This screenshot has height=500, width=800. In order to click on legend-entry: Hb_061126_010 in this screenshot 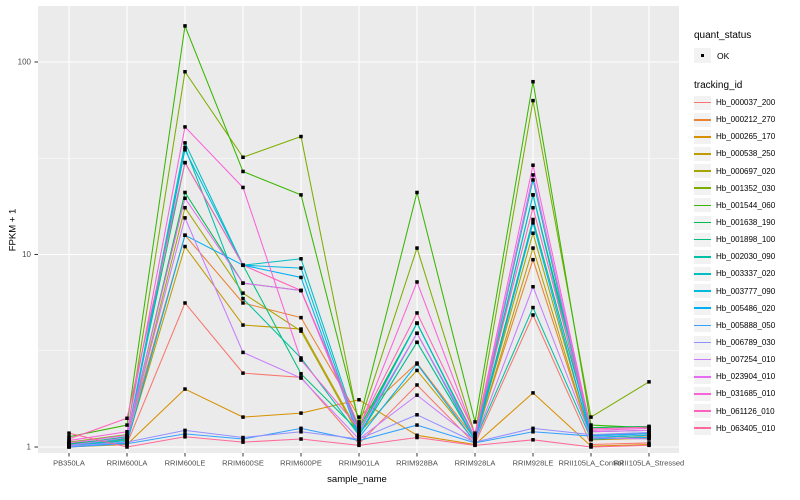, I will do `click(747, 411)`.